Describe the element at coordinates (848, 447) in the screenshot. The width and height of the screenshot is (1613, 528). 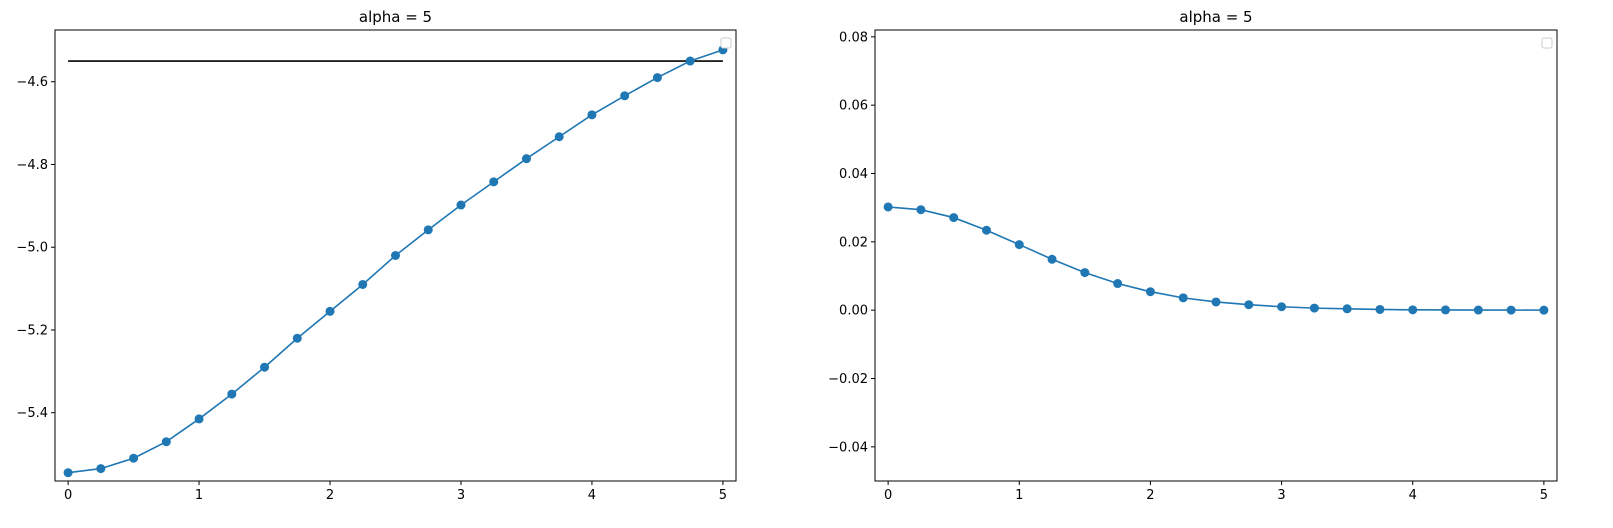
I see `y-tick-label: −0.04` at that location.